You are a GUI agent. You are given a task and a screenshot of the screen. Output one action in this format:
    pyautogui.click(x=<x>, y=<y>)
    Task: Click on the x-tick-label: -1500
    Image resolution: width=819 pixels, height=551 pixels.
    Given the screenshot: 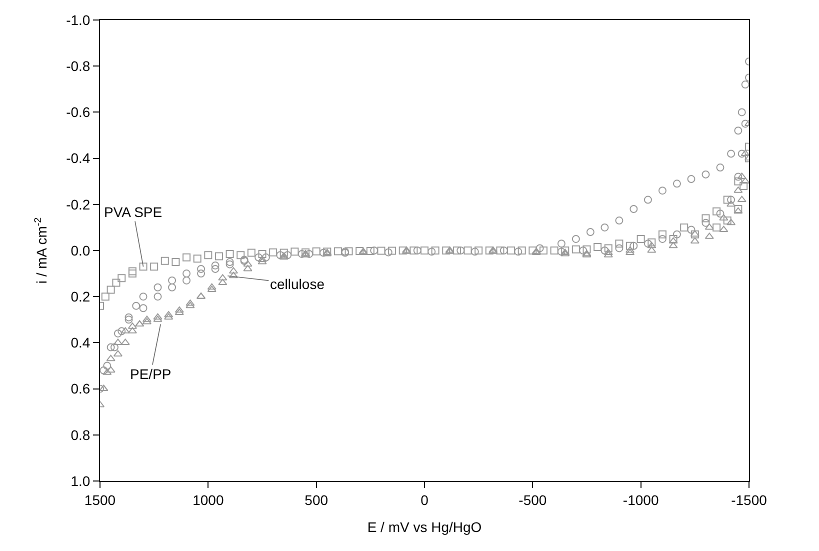 What is the action you would take?
    pyautogui.click(x=749, y=500)
    